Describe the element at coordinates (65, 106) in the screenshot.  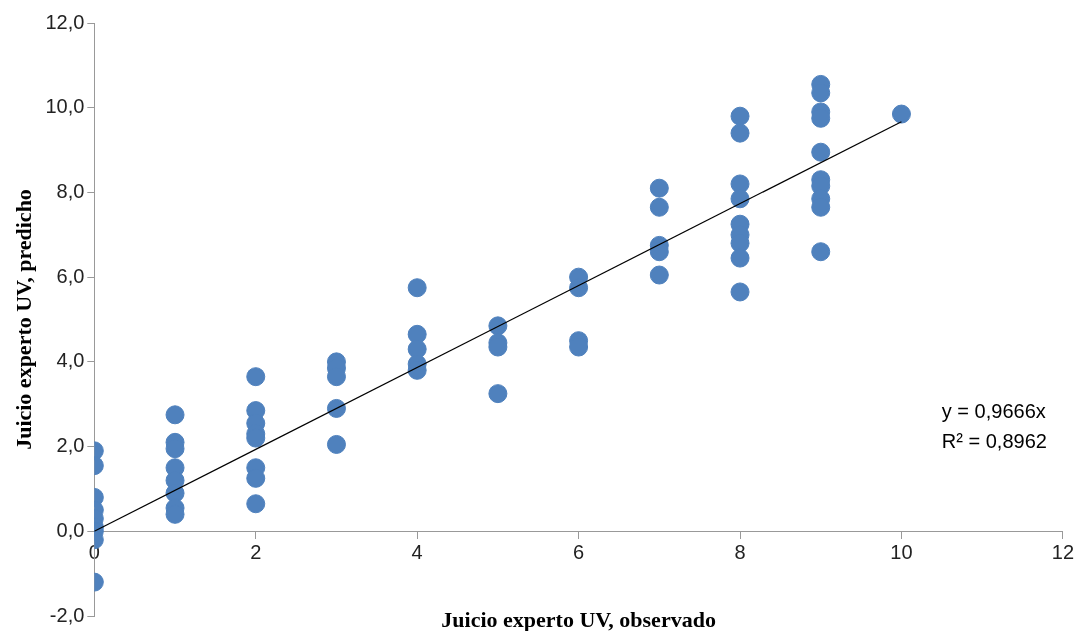
I see `y-tick-label: 10,0` at that location.